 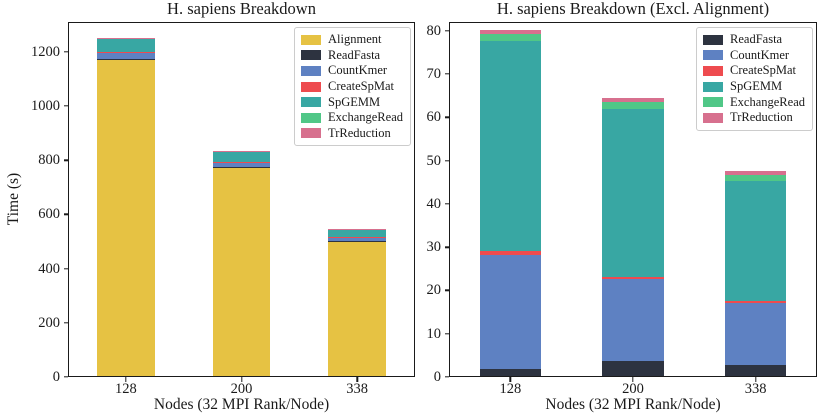 I want to click on legend-label: CountKmer, so click(x=760, y=54).